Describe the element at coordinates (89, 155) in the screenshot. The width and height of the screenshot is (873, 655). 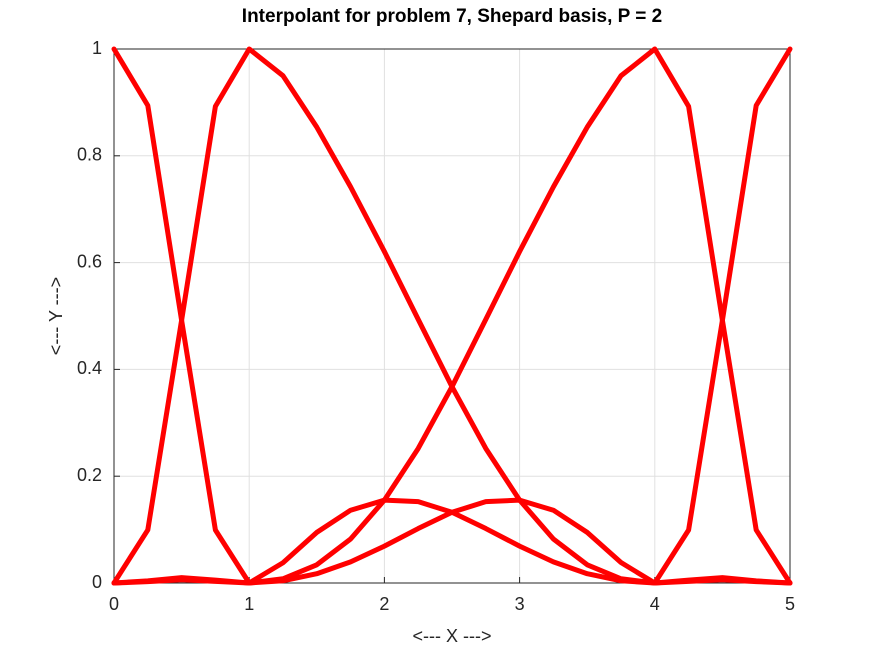
I see `y-tick-label: 0.8` at that location.